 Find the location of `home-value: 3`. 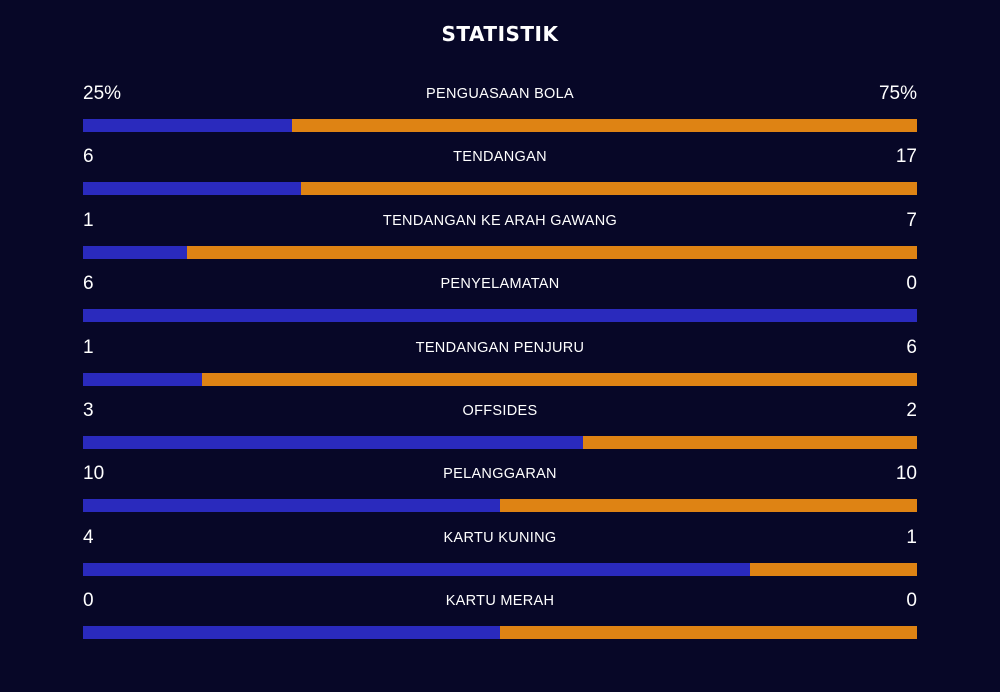

home-value: 3 is located at coordinates (88, 410).